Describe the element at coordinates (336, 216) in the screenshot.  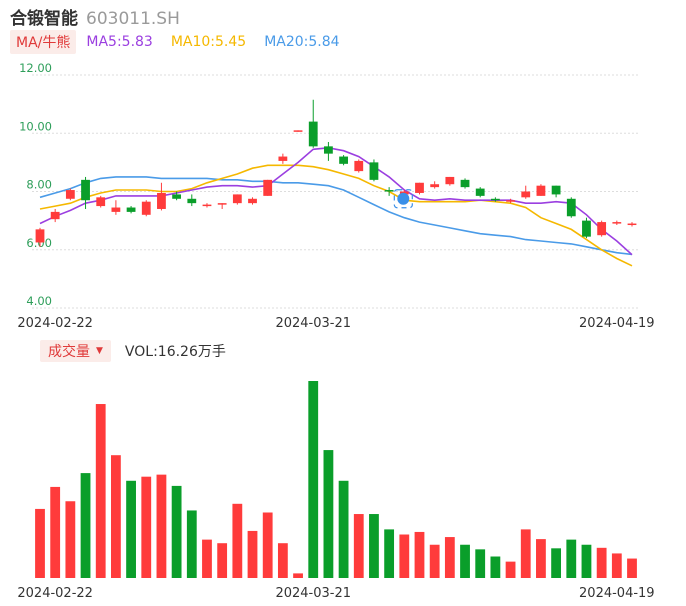
I see `ma20-line` at that location.